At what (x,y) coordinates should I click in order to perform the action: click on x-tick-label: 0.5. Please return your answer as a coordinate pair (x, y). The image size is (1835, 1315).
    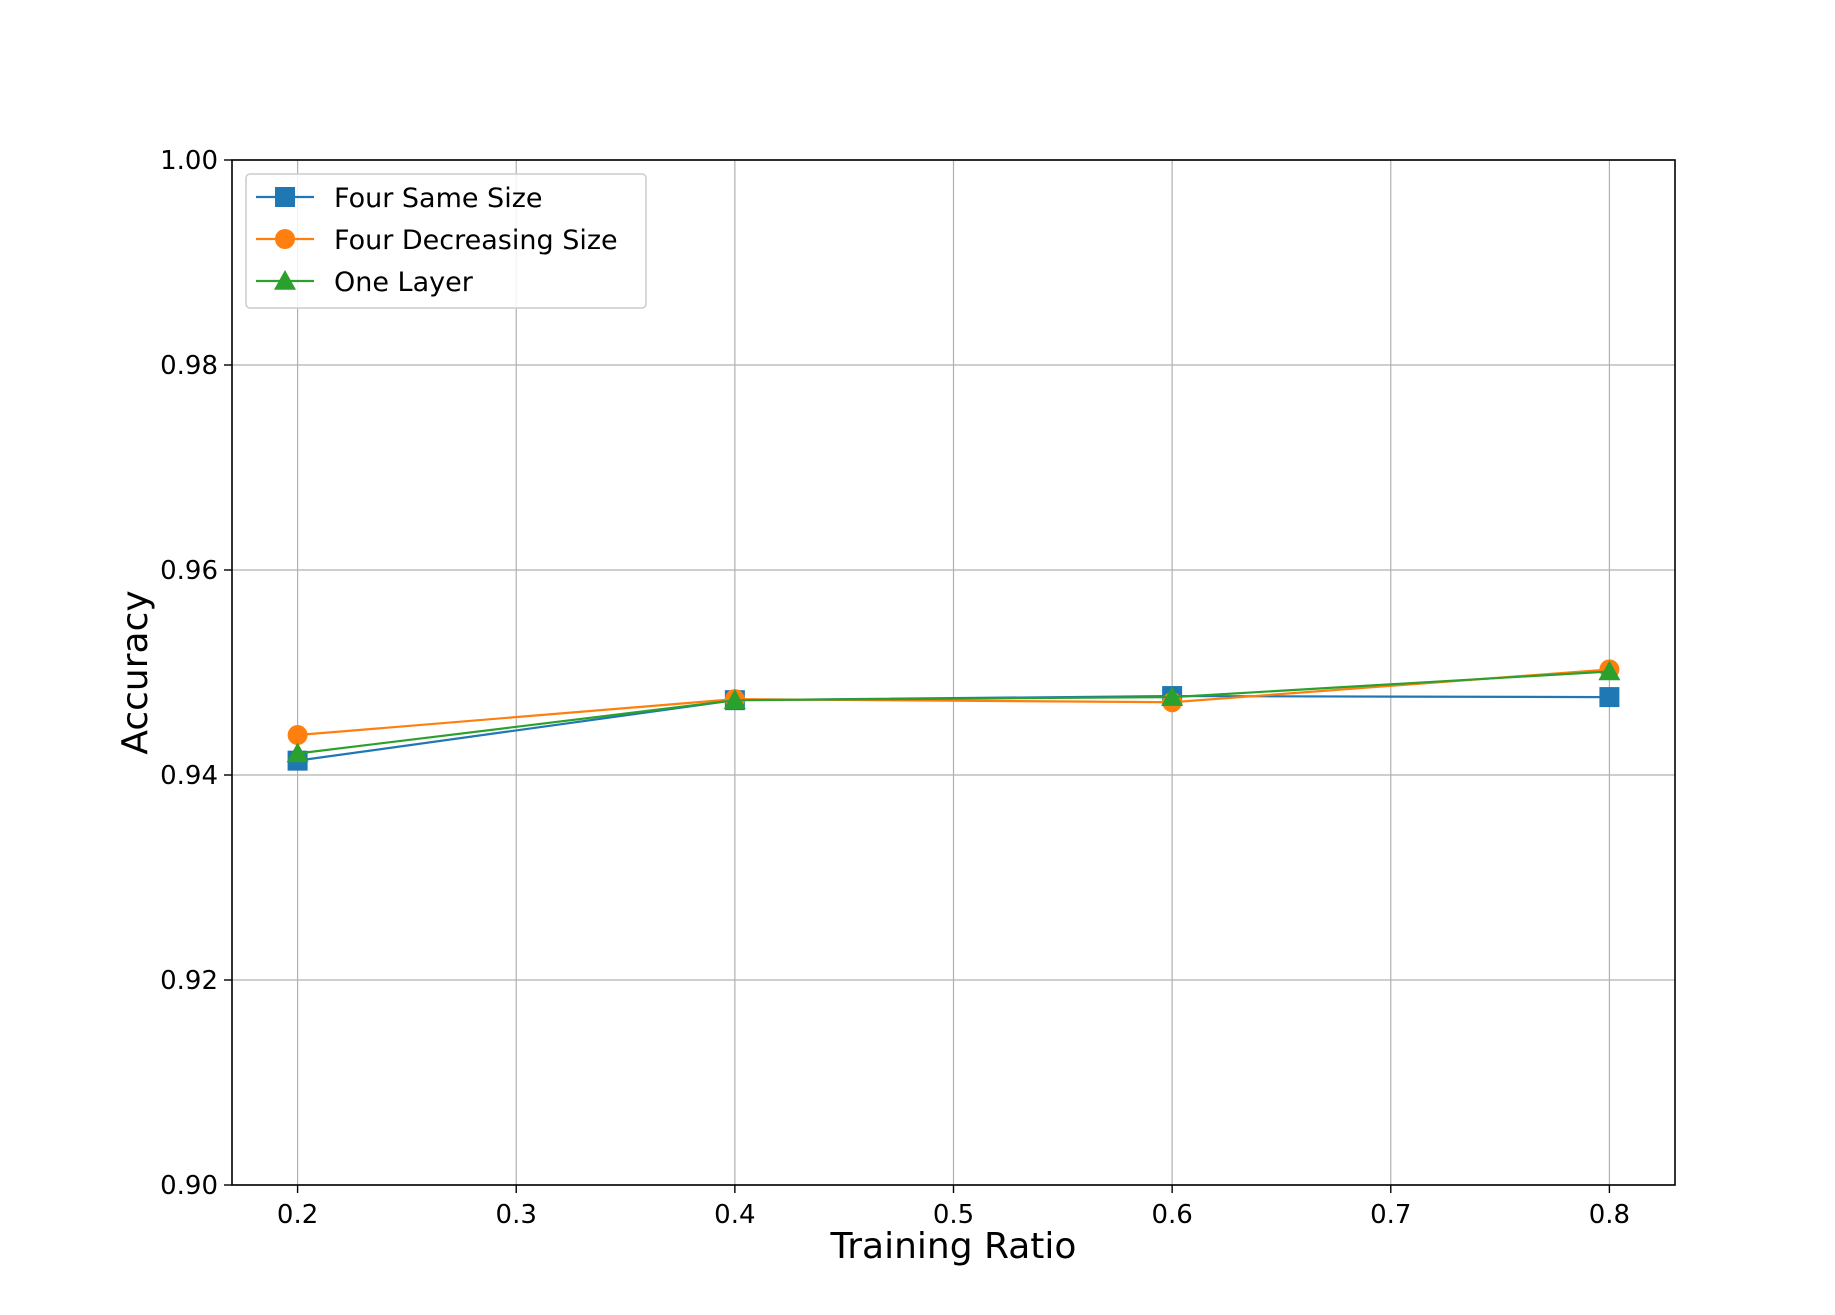
    Looking at the image, I should click on (953, 1215).